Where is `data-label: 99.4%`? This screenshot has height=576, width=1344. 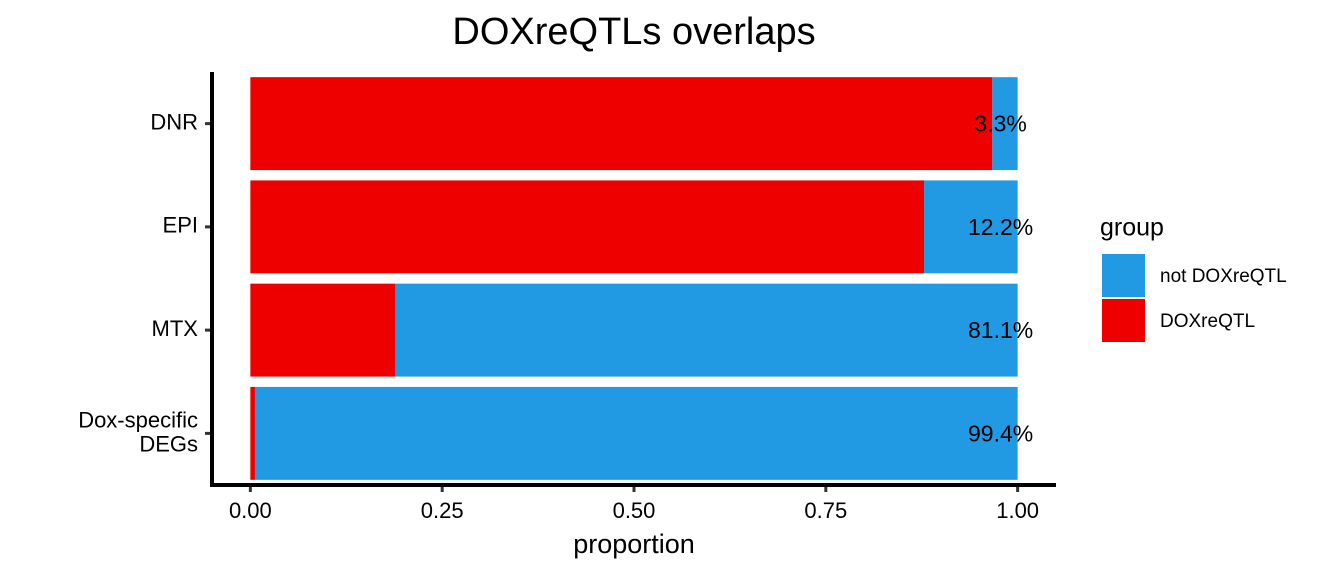
data-label: 99.4% is located at coordinates (1000, 433).